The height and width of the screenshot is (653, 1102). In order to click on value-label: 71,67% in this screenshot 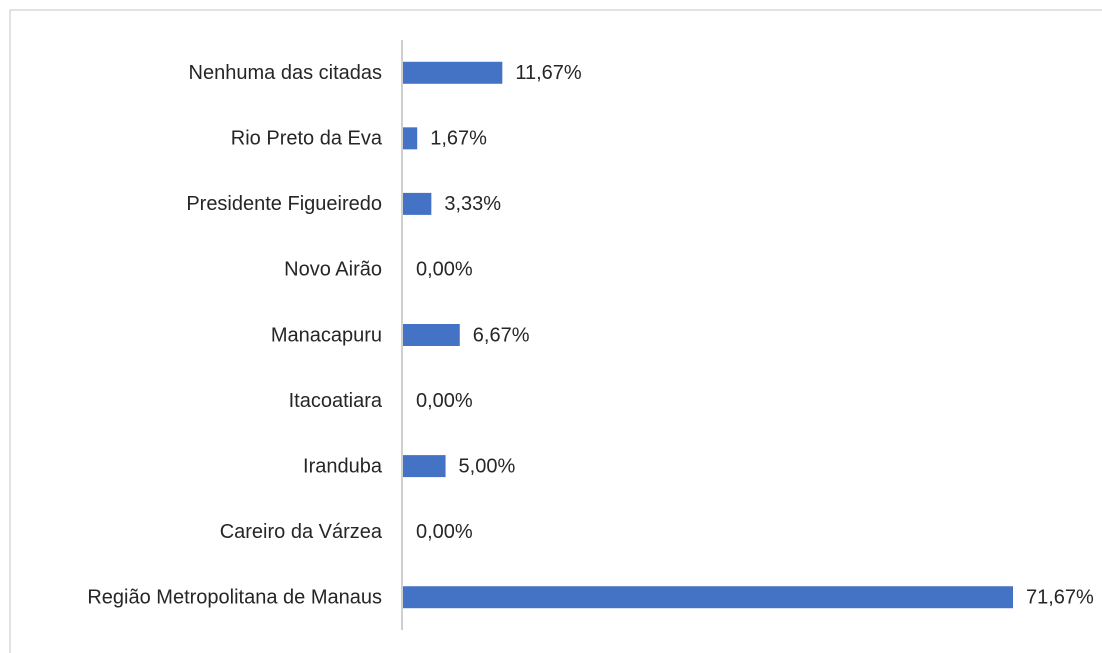, I will do `click(1060, 598)`.